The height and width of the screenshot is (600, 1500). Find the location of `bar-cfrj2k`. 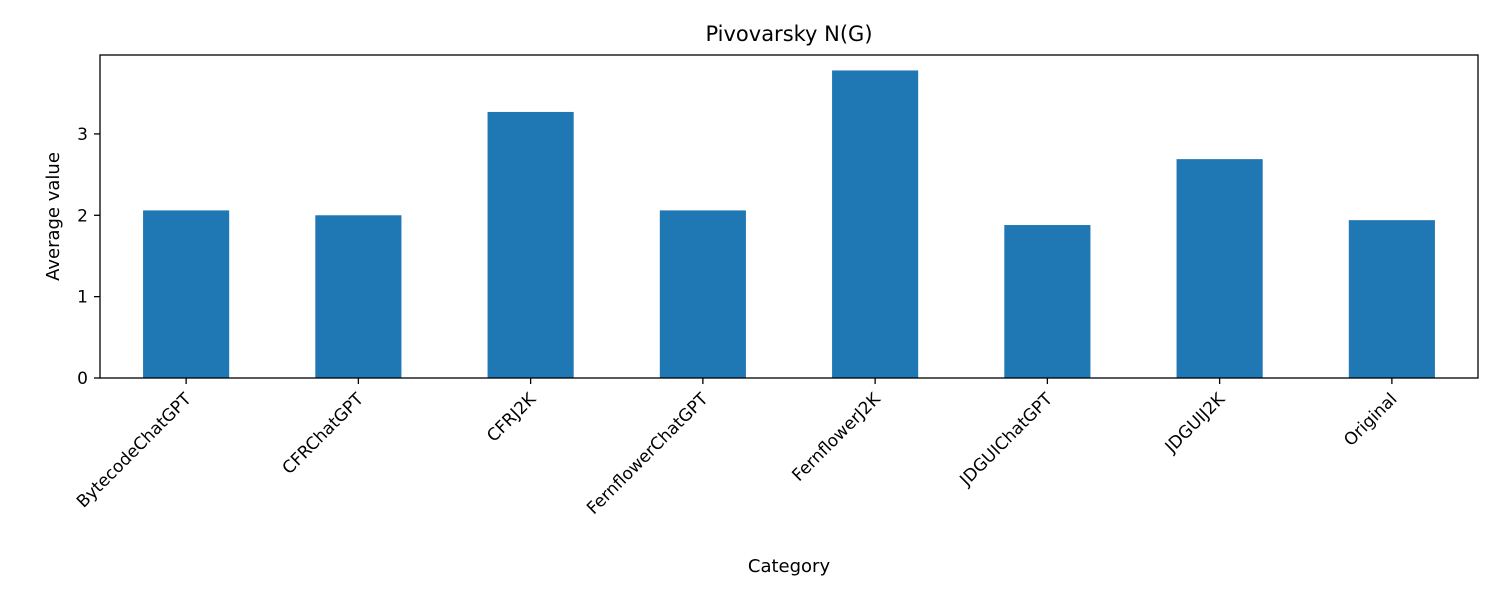

bar-cfrj2k is located at coordinates (530, 244).